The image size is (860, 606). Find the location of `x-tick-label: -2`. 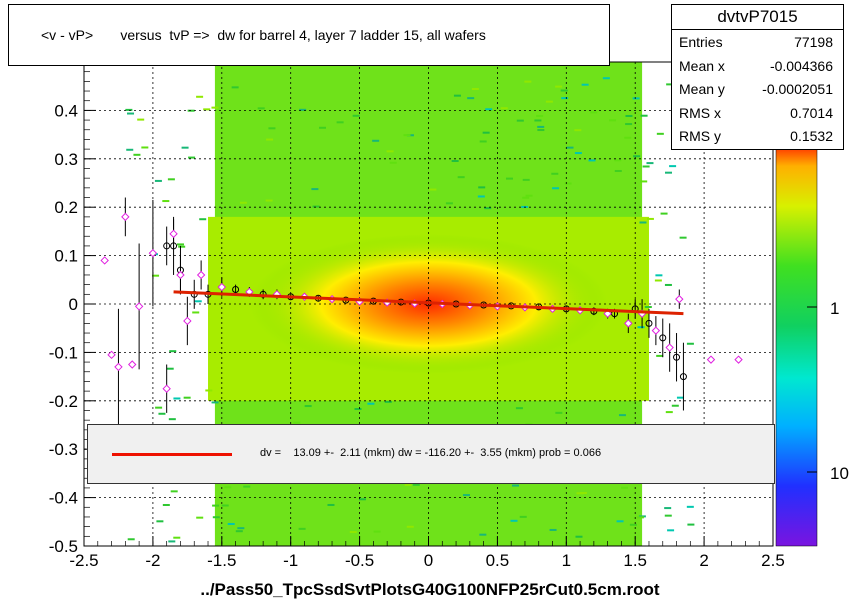

x-tick-label: -2 is located at coordinates (152, 560).